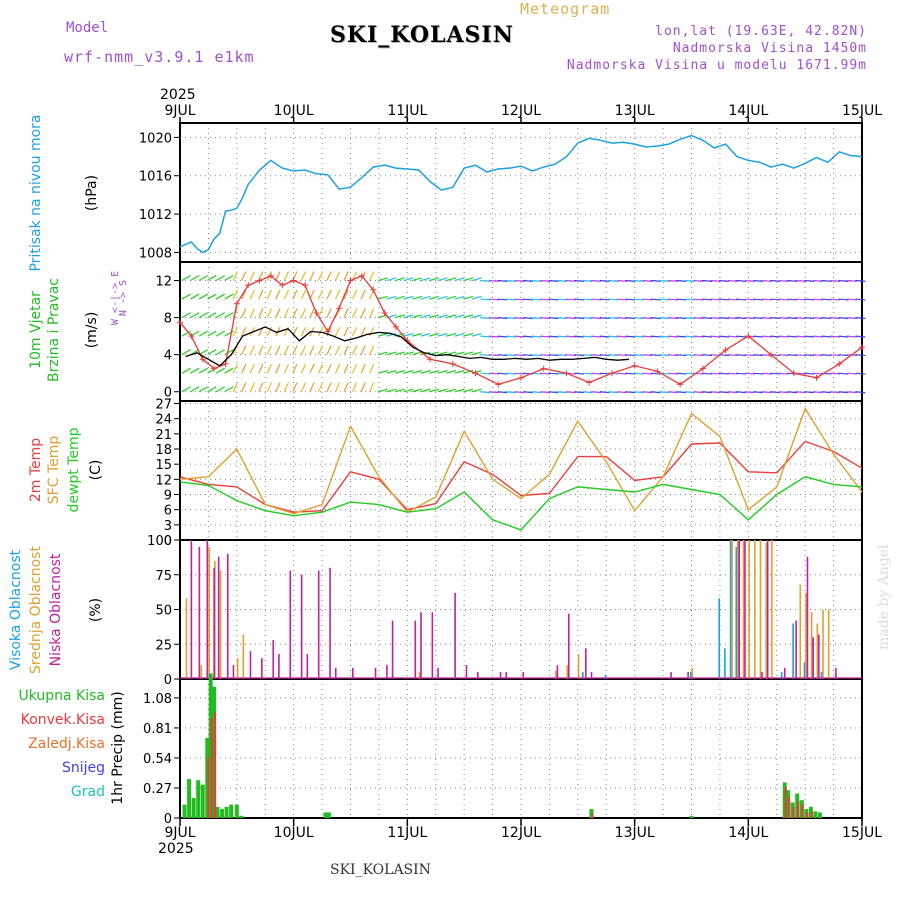  What do you see at coordinates (716, 65) in the screenshot?
I see `model-elevation-label: Nadmorska Visina u modelu 1671.99m` at bounding box center [716, 65].